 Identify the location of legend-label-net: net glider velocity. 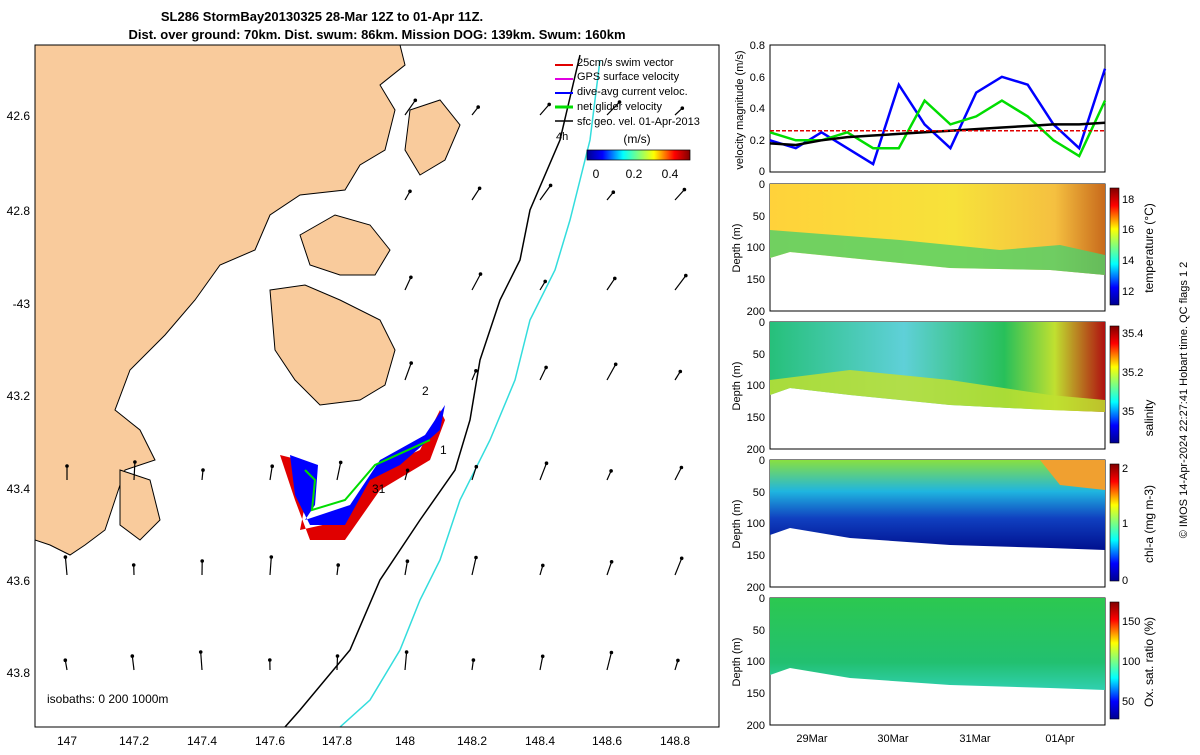
(619, 107).